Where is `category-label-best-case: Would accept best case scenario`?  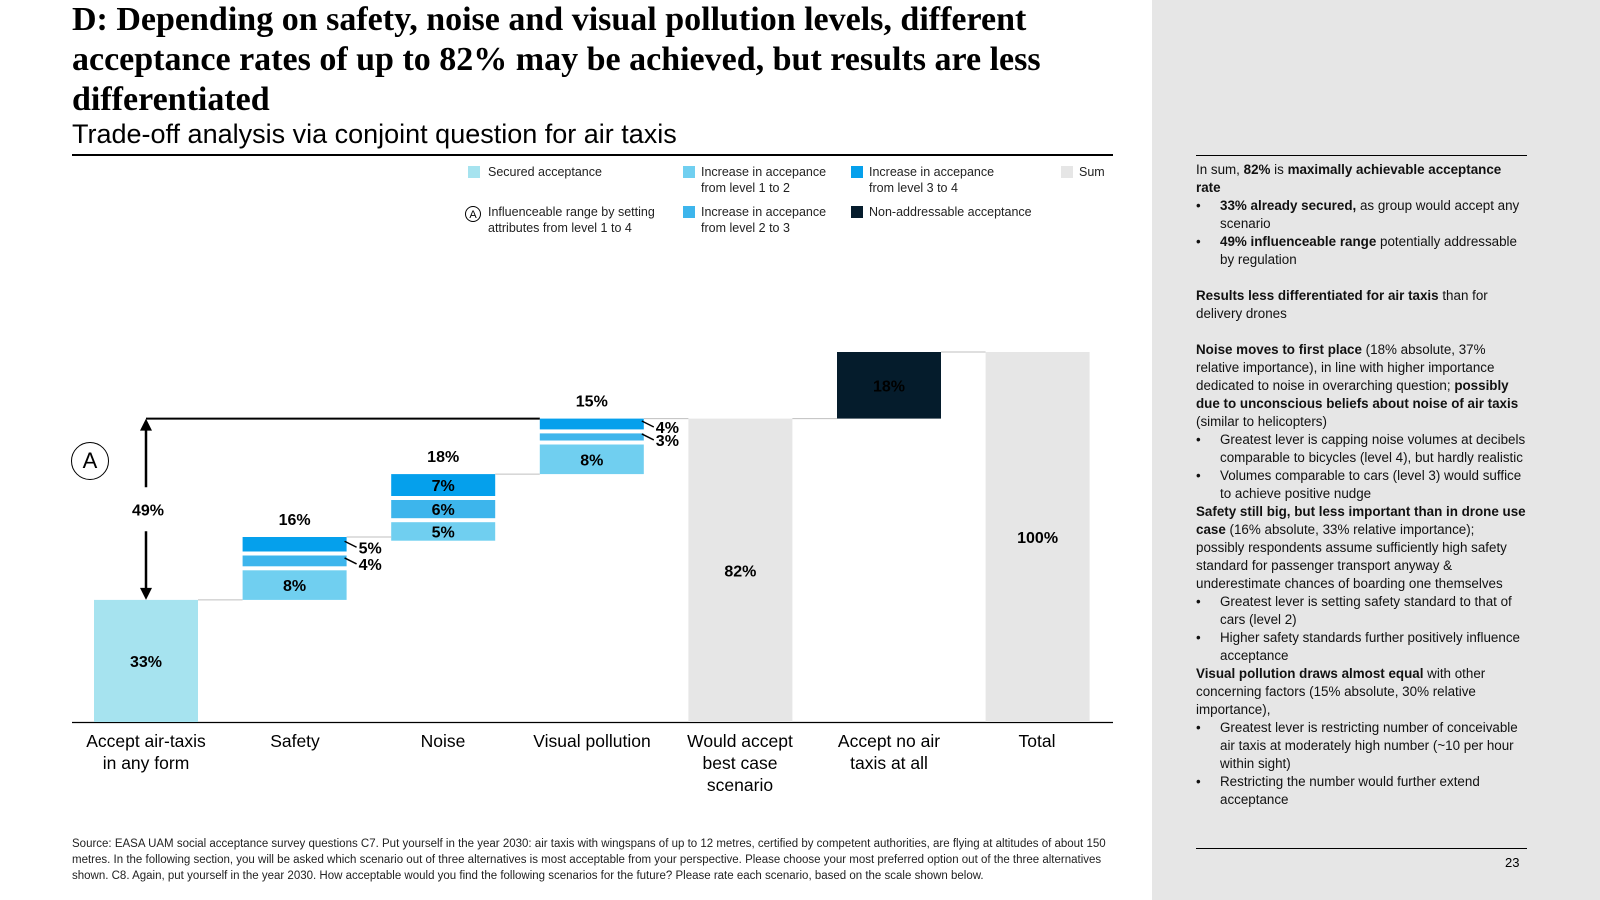
category-label-best-case: Would accept best case scenario is located at coordinates (740, 763).